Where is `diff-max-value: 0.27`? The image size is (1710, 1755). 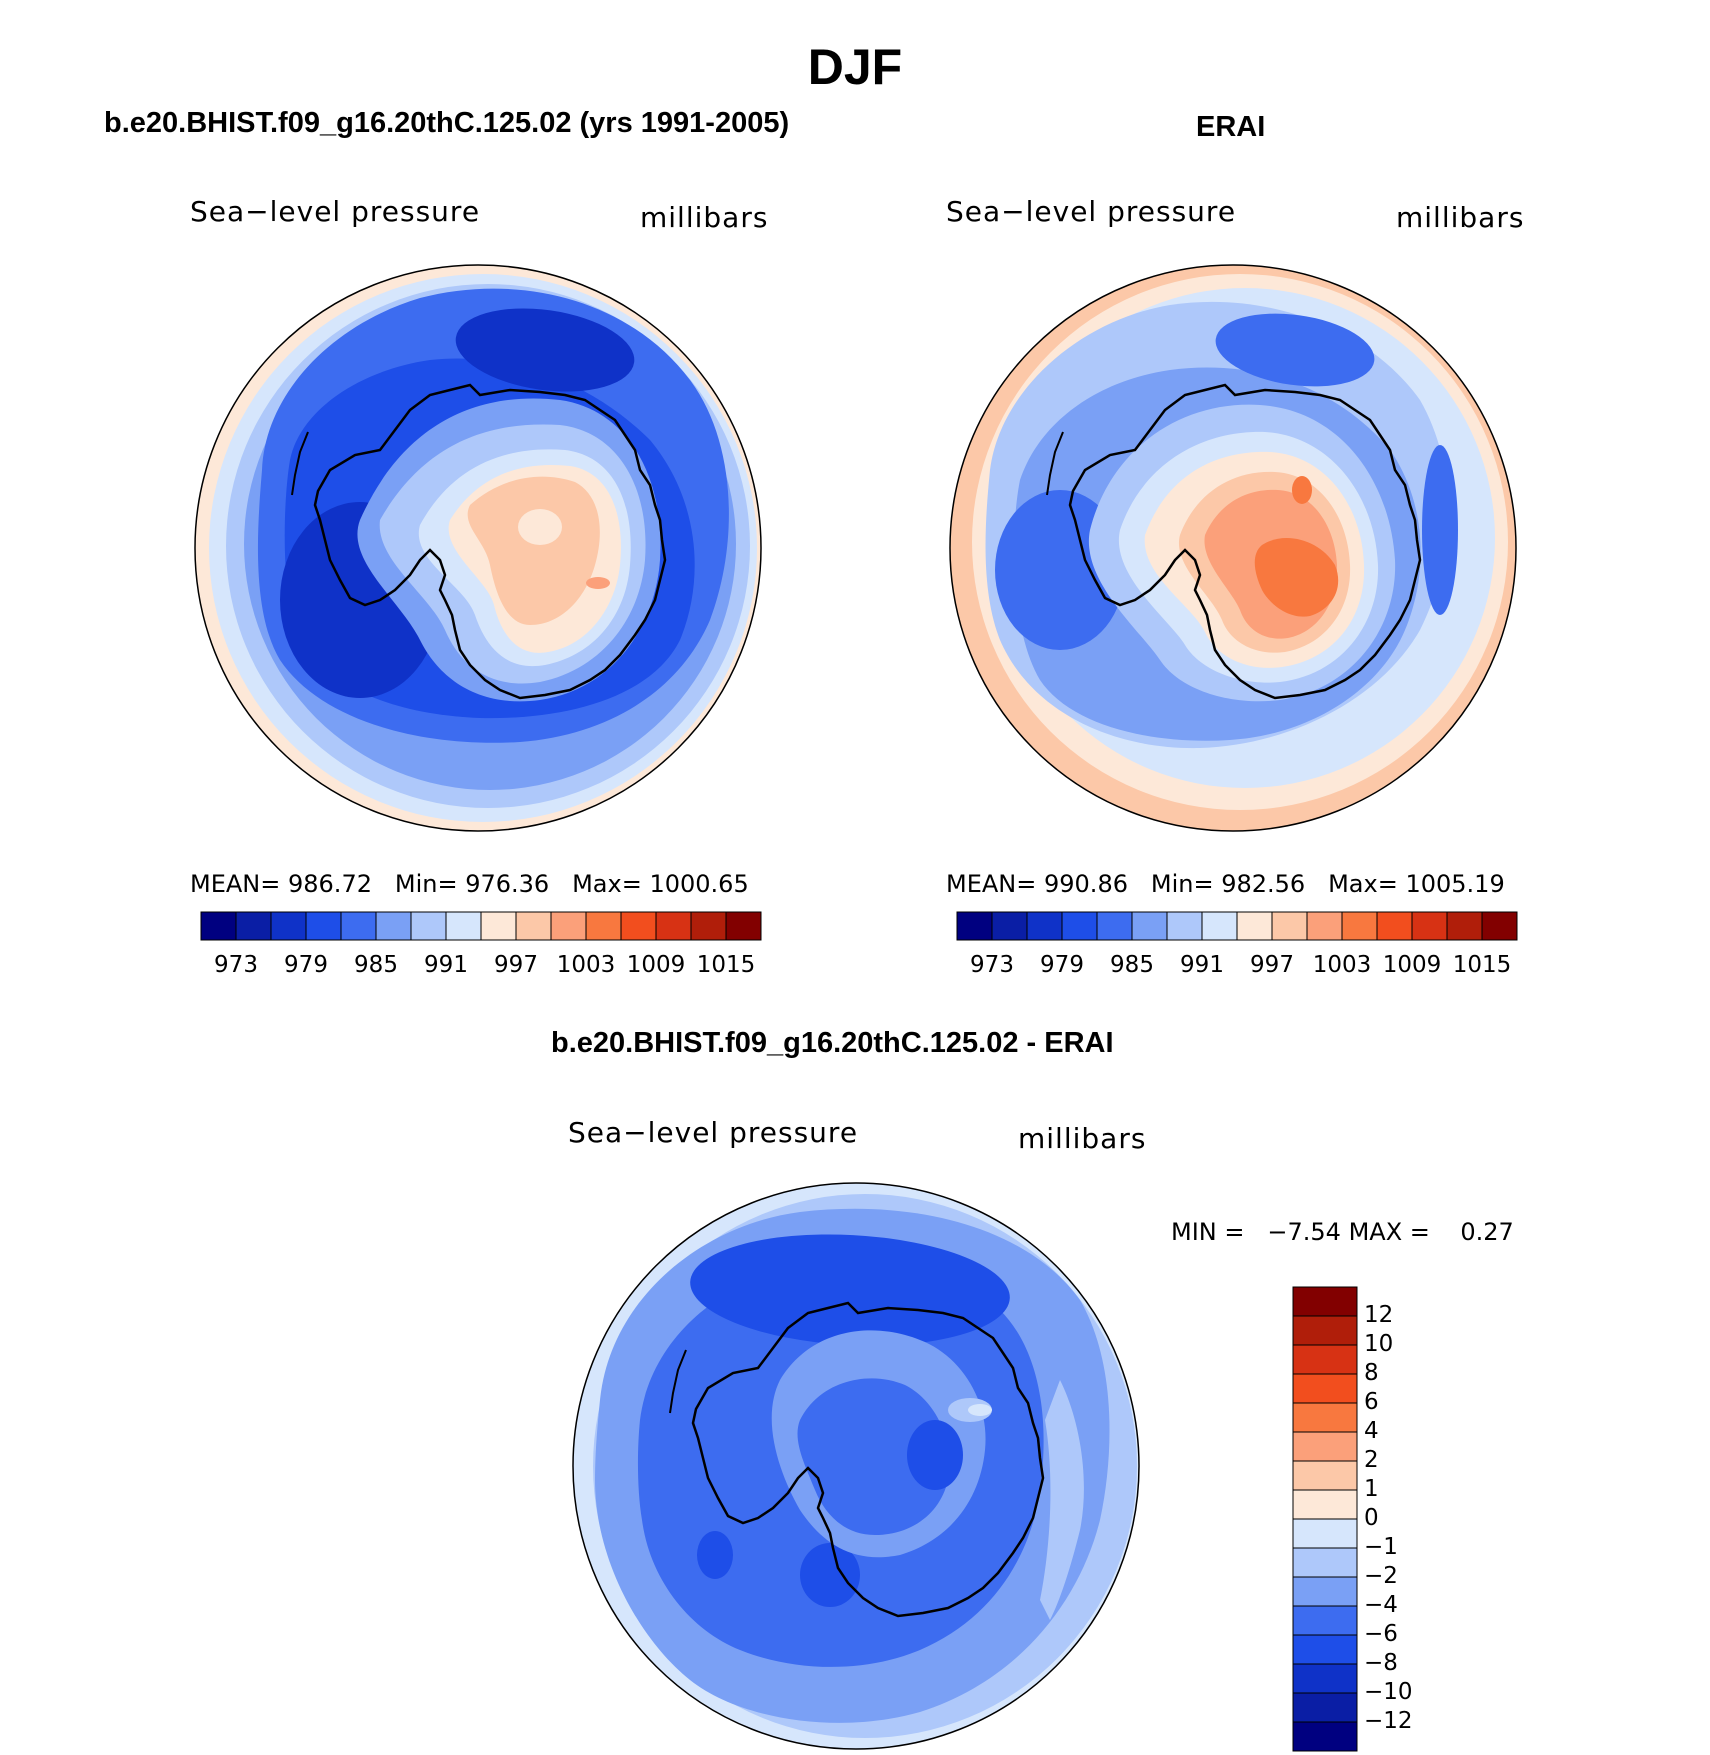
diff-max-value: 0.27 is located at coordinates (1487, 1232).